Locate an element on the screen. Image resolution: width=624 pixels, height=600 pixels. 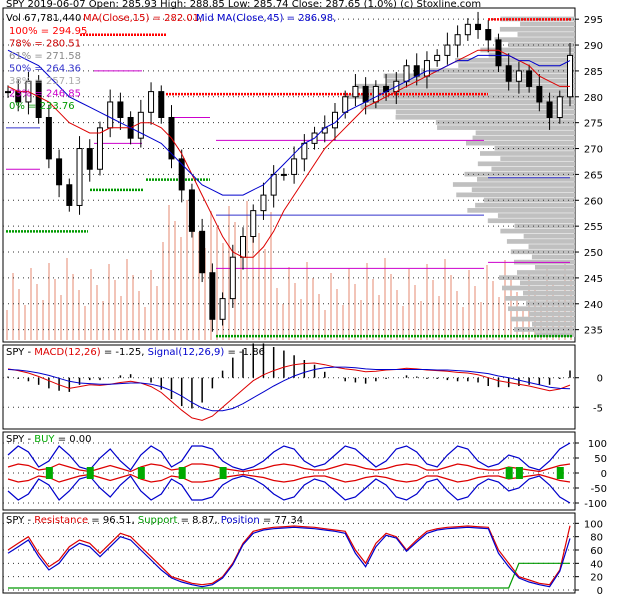
rsp-y-tick-label: 0 is located at coordinates (600, 591).